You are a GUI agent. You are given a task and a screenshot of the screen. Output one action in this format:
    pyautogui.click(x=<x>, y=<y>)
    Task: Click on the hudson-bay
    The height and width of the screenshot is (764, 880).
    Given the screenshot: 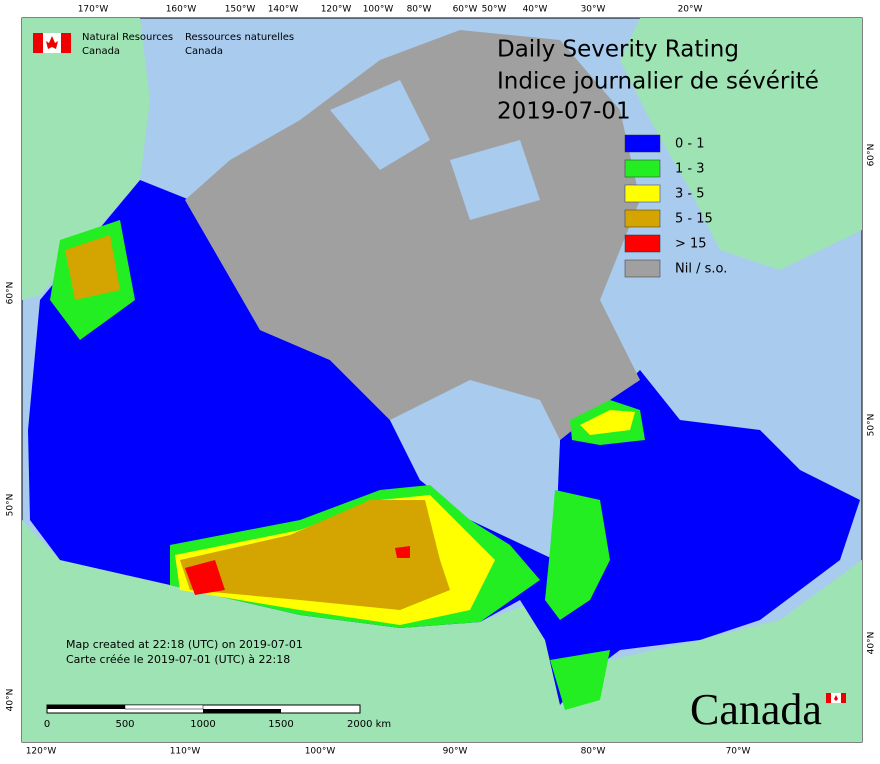 What is the action you would take?
    pyautogui.click(x=475, y=460)
    